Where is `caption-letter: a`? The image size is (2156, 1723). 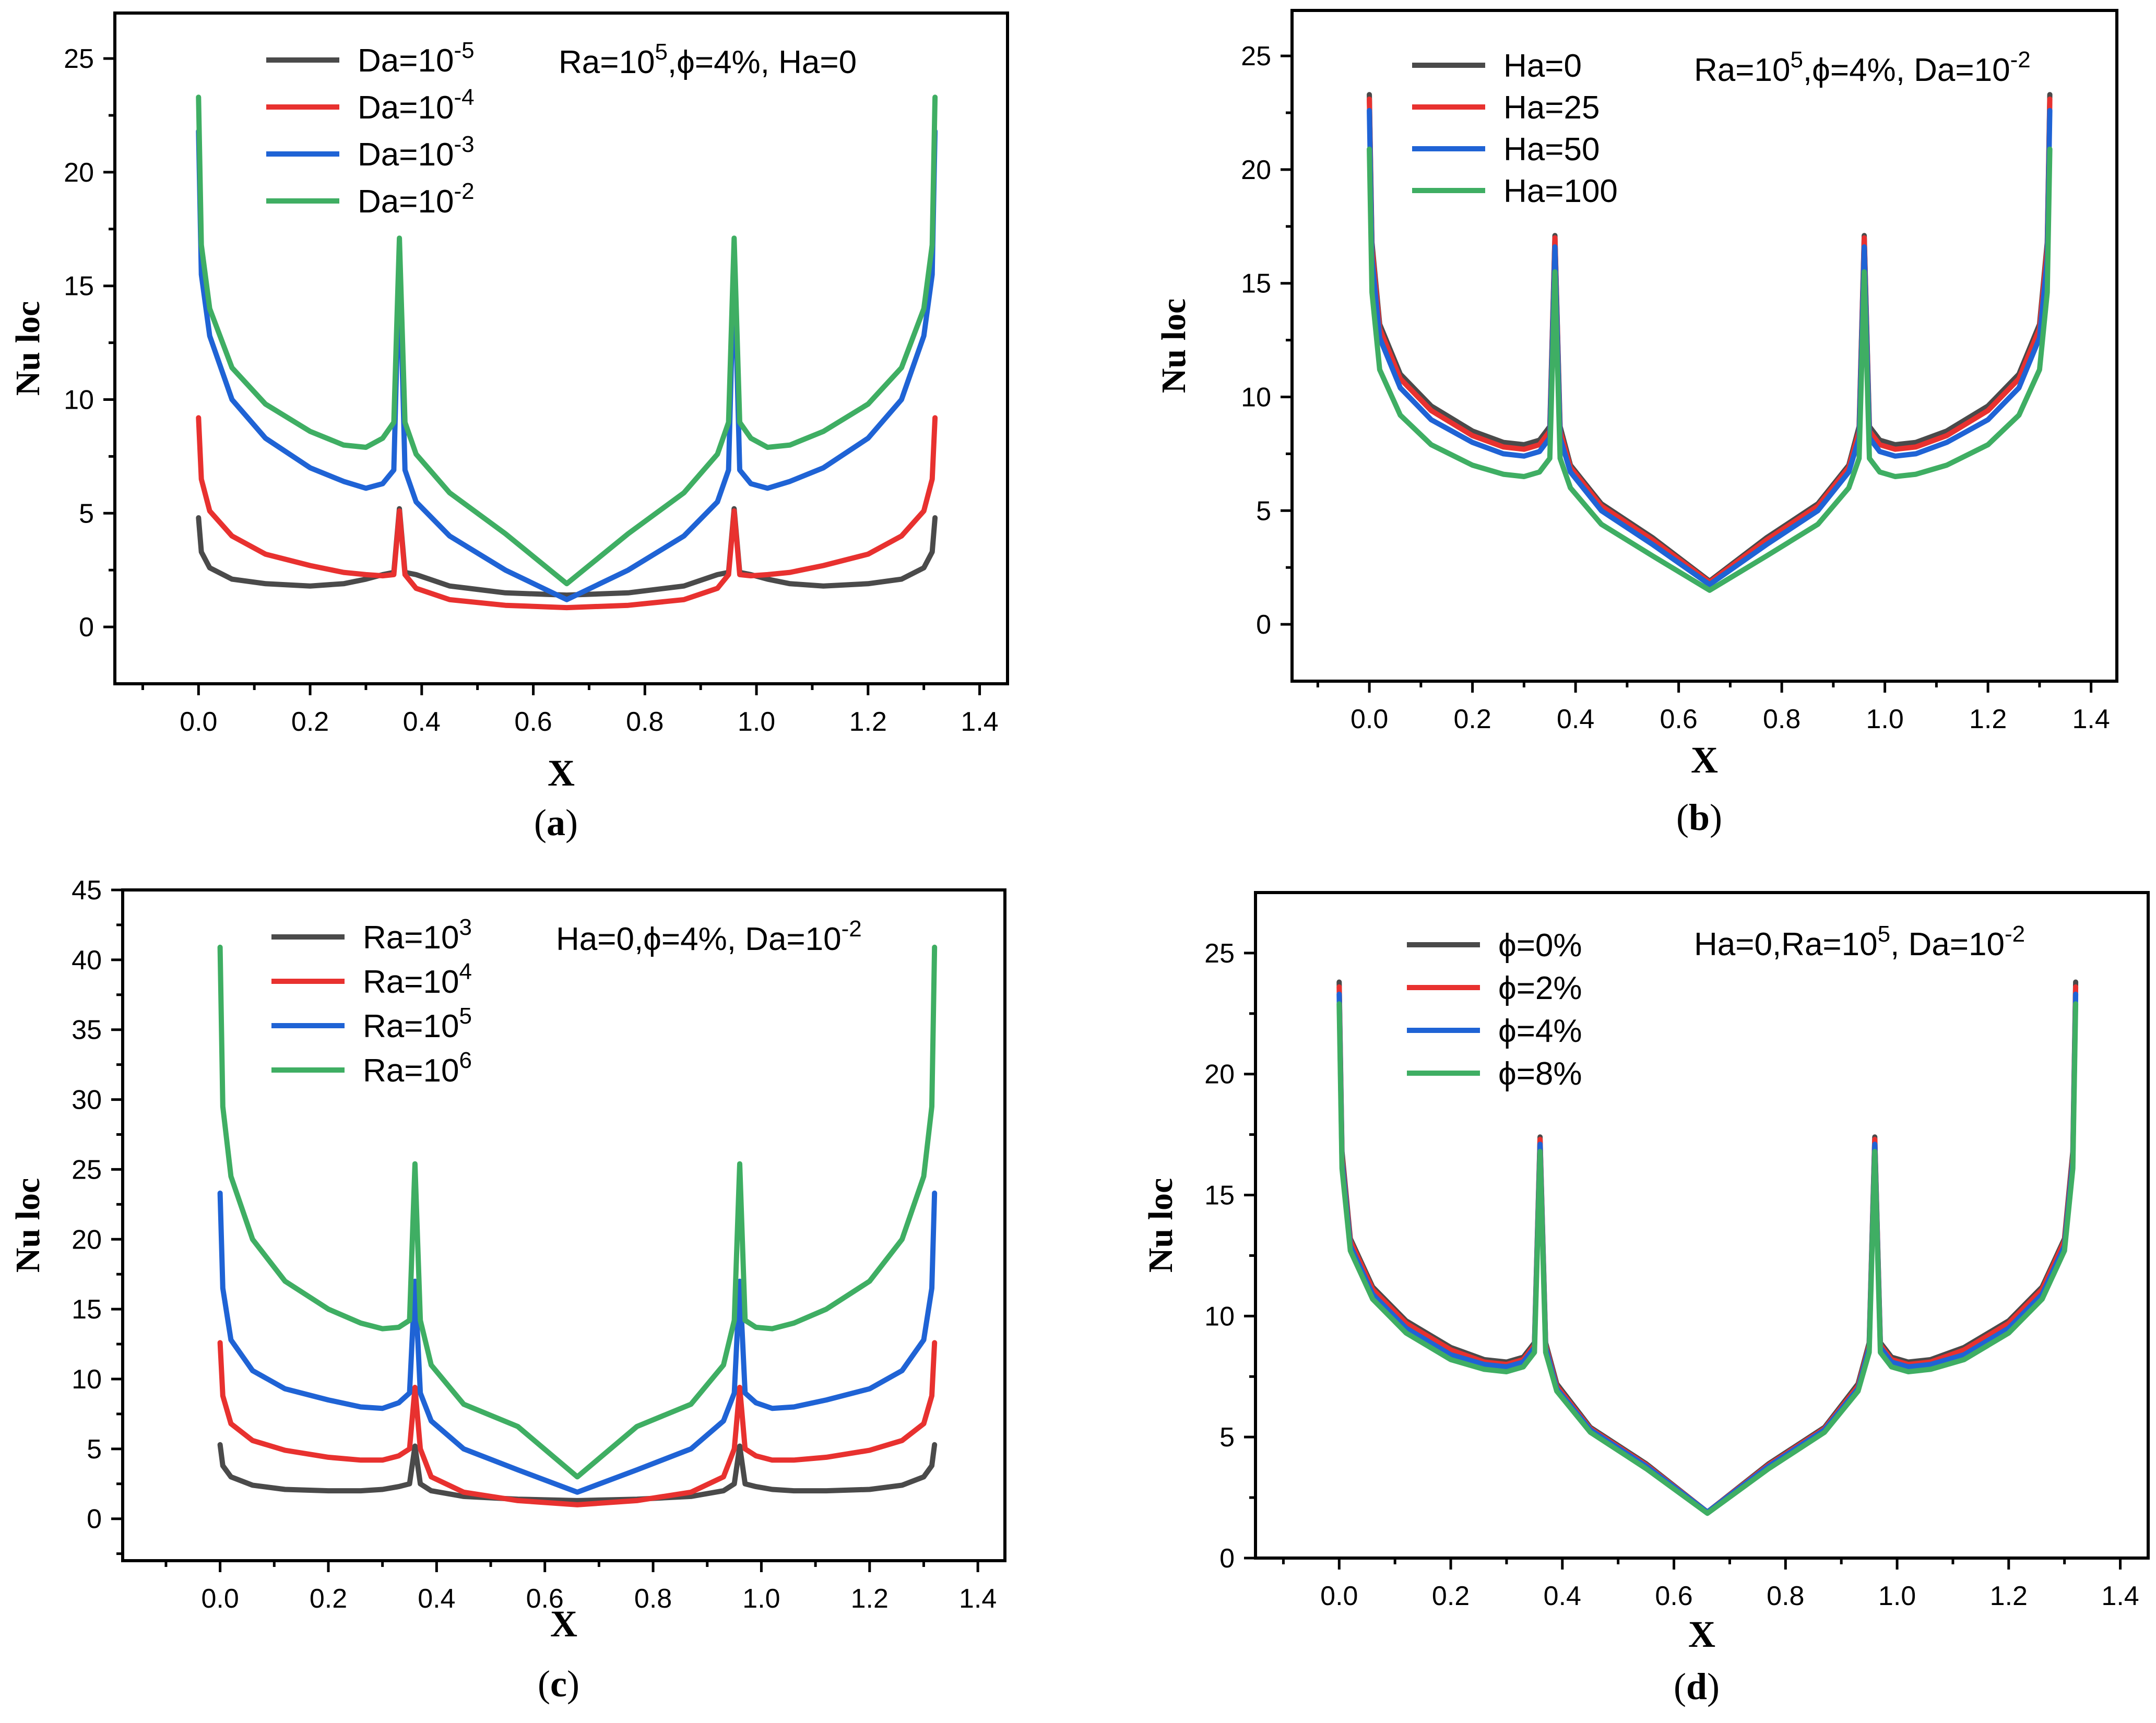
caption-letter: a is located at coordinates (556, 823).